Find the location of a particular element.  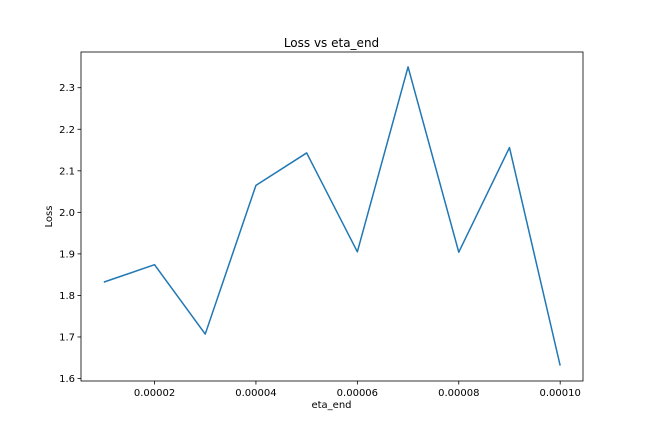

y-tick-label: 2.1 is located at coordinates (67, 171).